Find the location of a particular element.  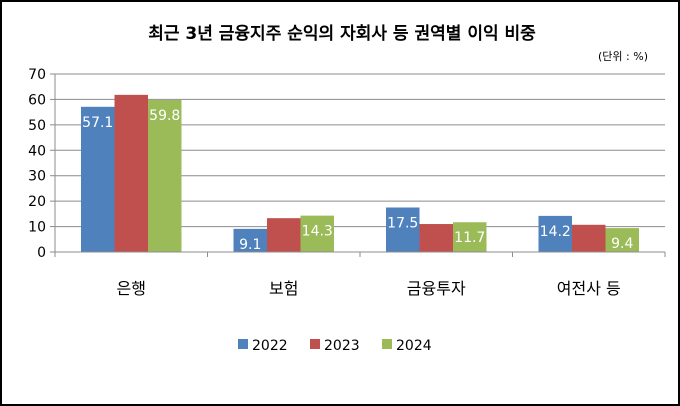

data-label: 14.3 is located at coordinates (317, 232).